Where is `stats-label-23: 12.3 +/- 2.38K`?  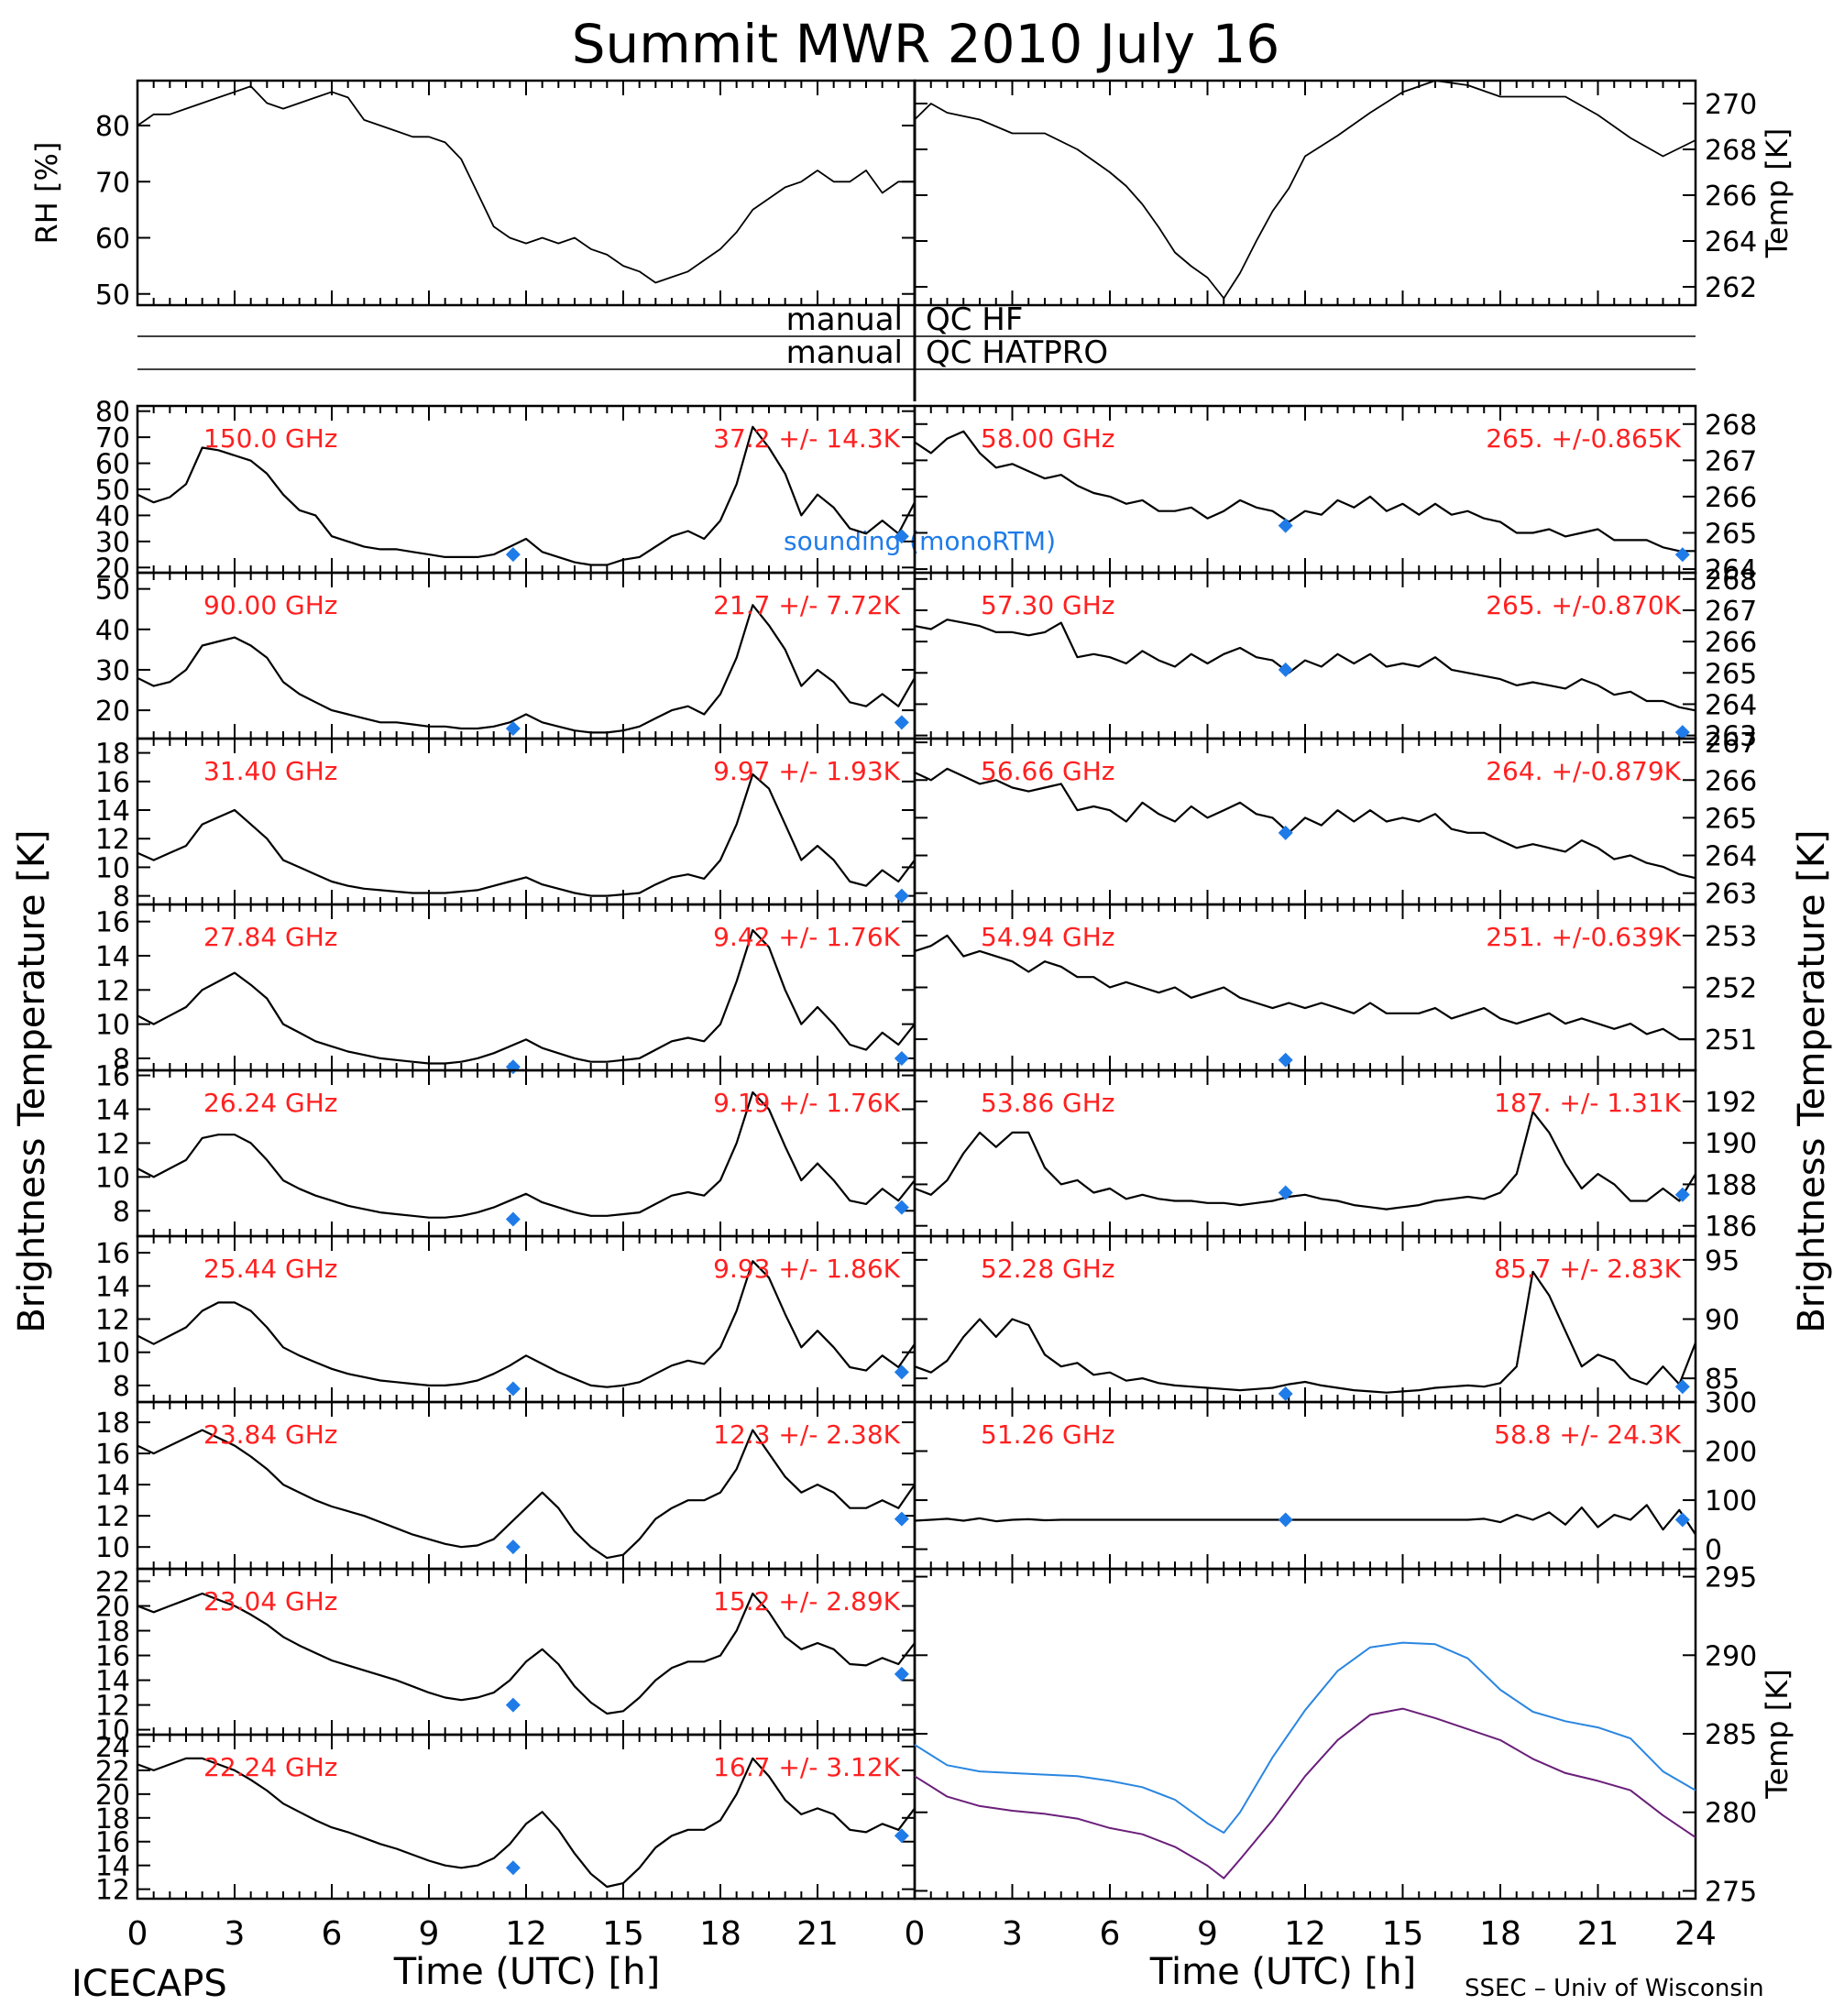
stats-label-23: 12.3 +/- 2.38K is located at coordinates (806, 1434).